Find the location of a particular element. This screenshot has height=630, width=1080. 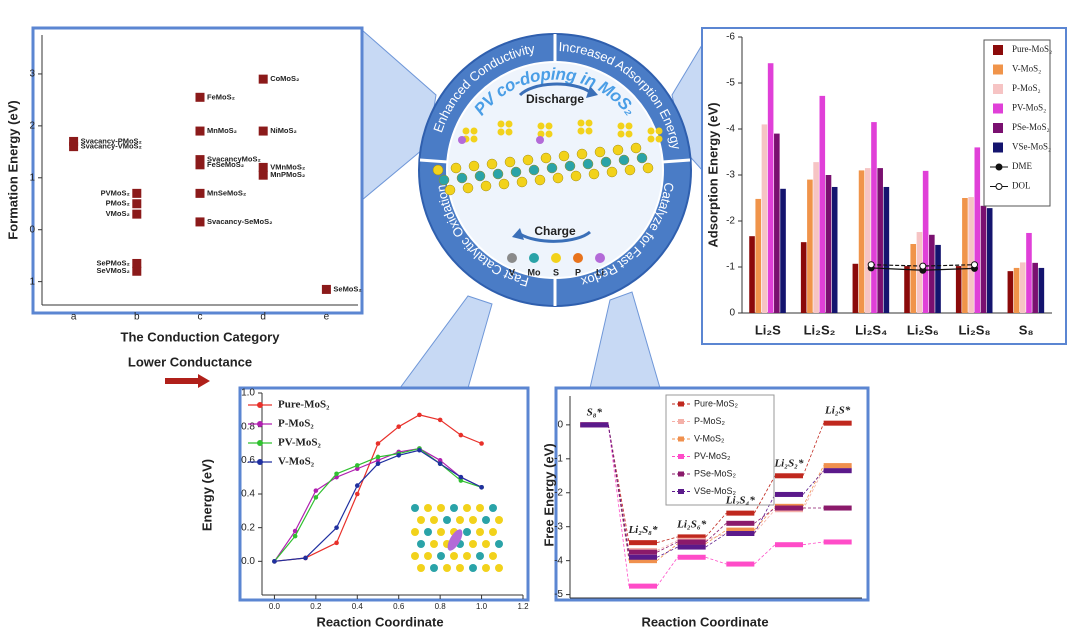

x-tick-label: 0.0 is located at coordinates (275, 606).